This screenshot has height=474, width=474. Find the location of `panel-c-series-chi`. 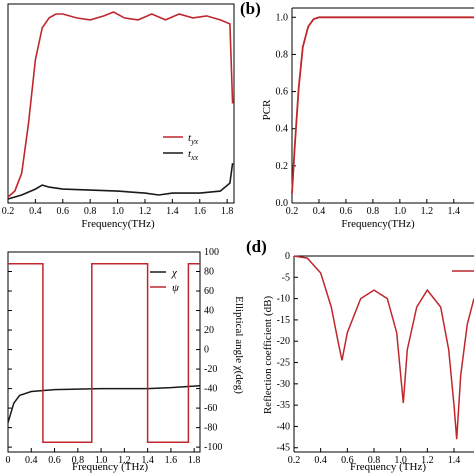

panel-c-series-chi is located at coordinates (104, 403).